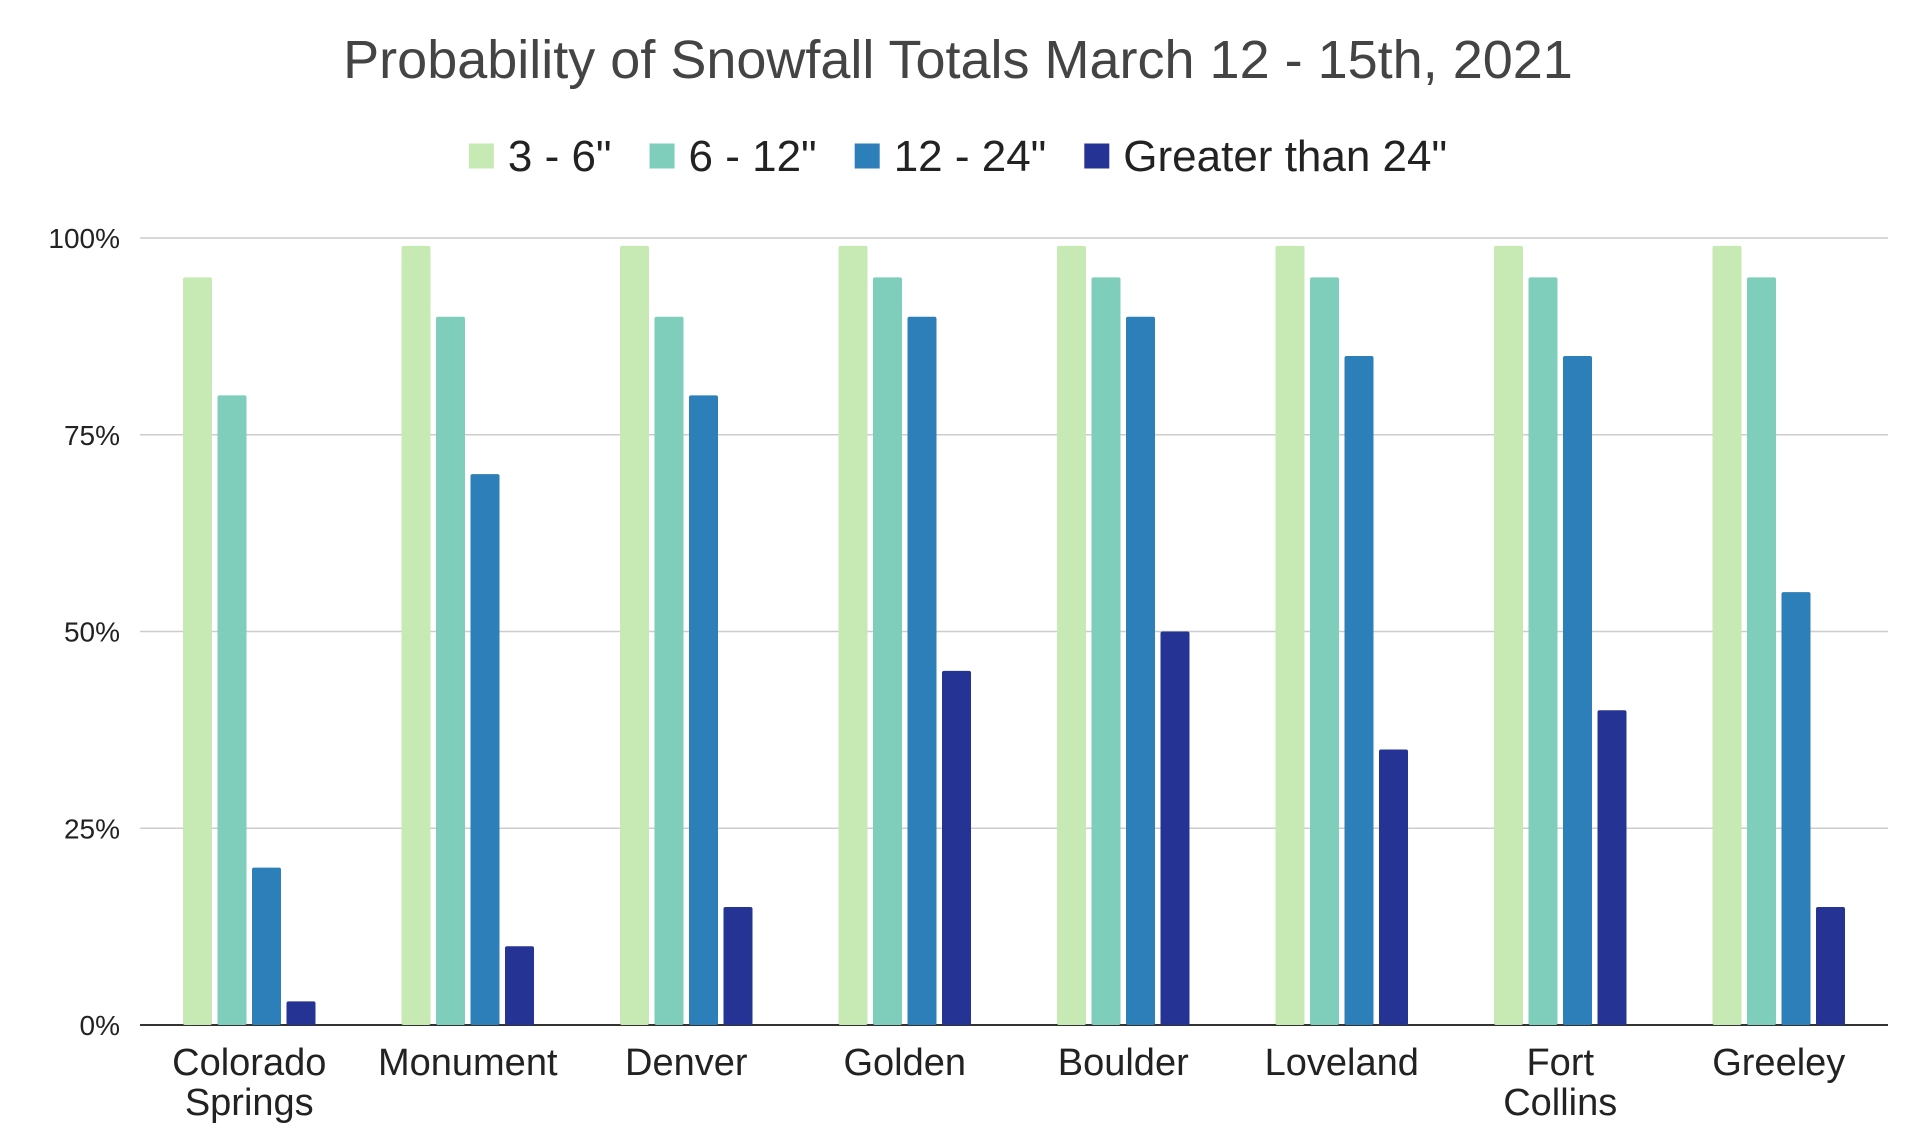  What do you see at coordinates (100, 1025) in the screenshot?
I see `y-tick-label: 0%` at bounding box center [100, 1025].